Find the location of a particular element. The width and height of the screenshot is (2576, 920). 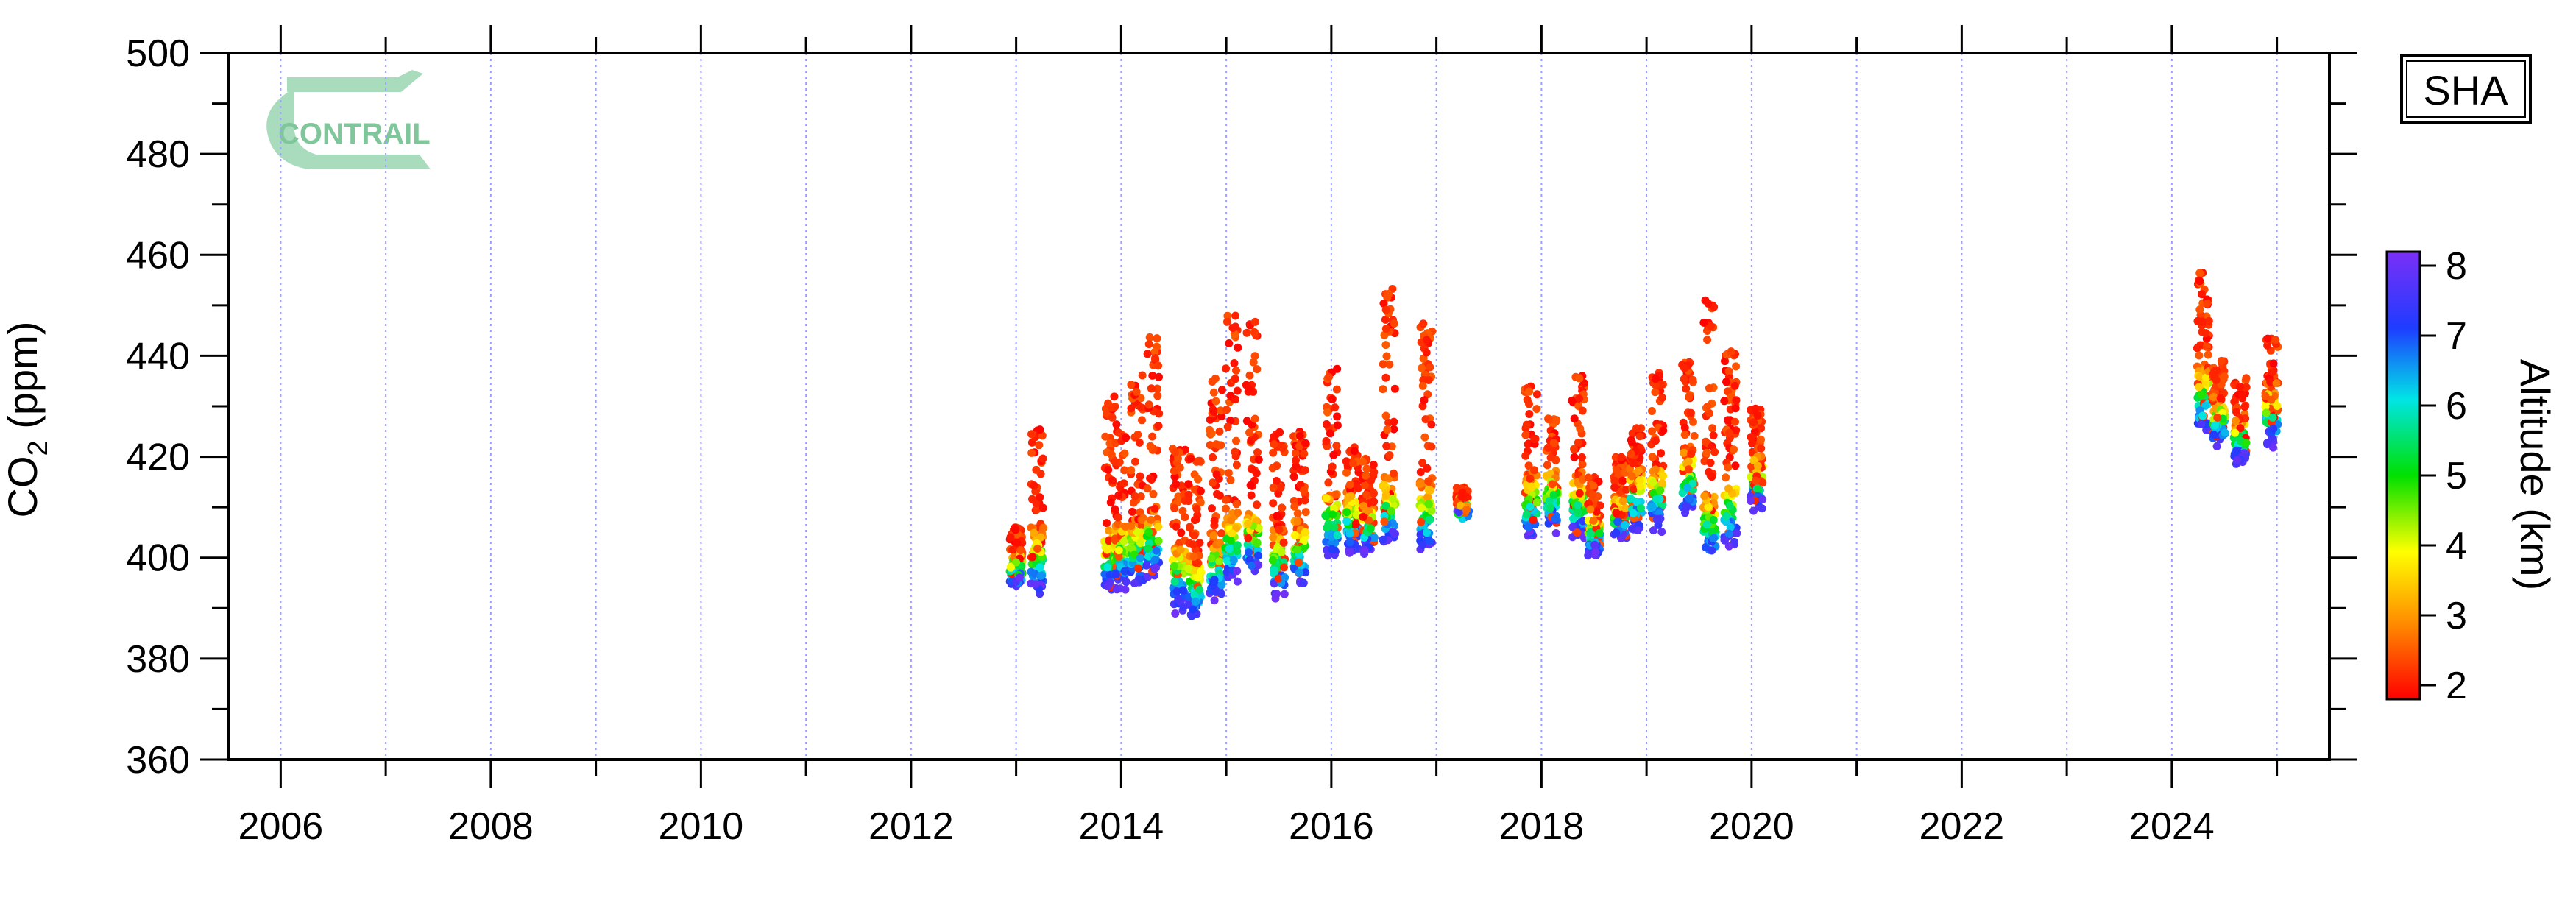

x-tick-label: 2022 is located at coordinates (1962, 827).